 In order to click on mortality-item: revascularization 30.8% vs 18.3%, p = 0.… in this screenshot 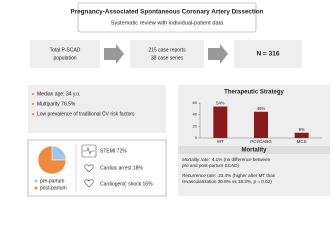, I will do `click(227, 181)`.